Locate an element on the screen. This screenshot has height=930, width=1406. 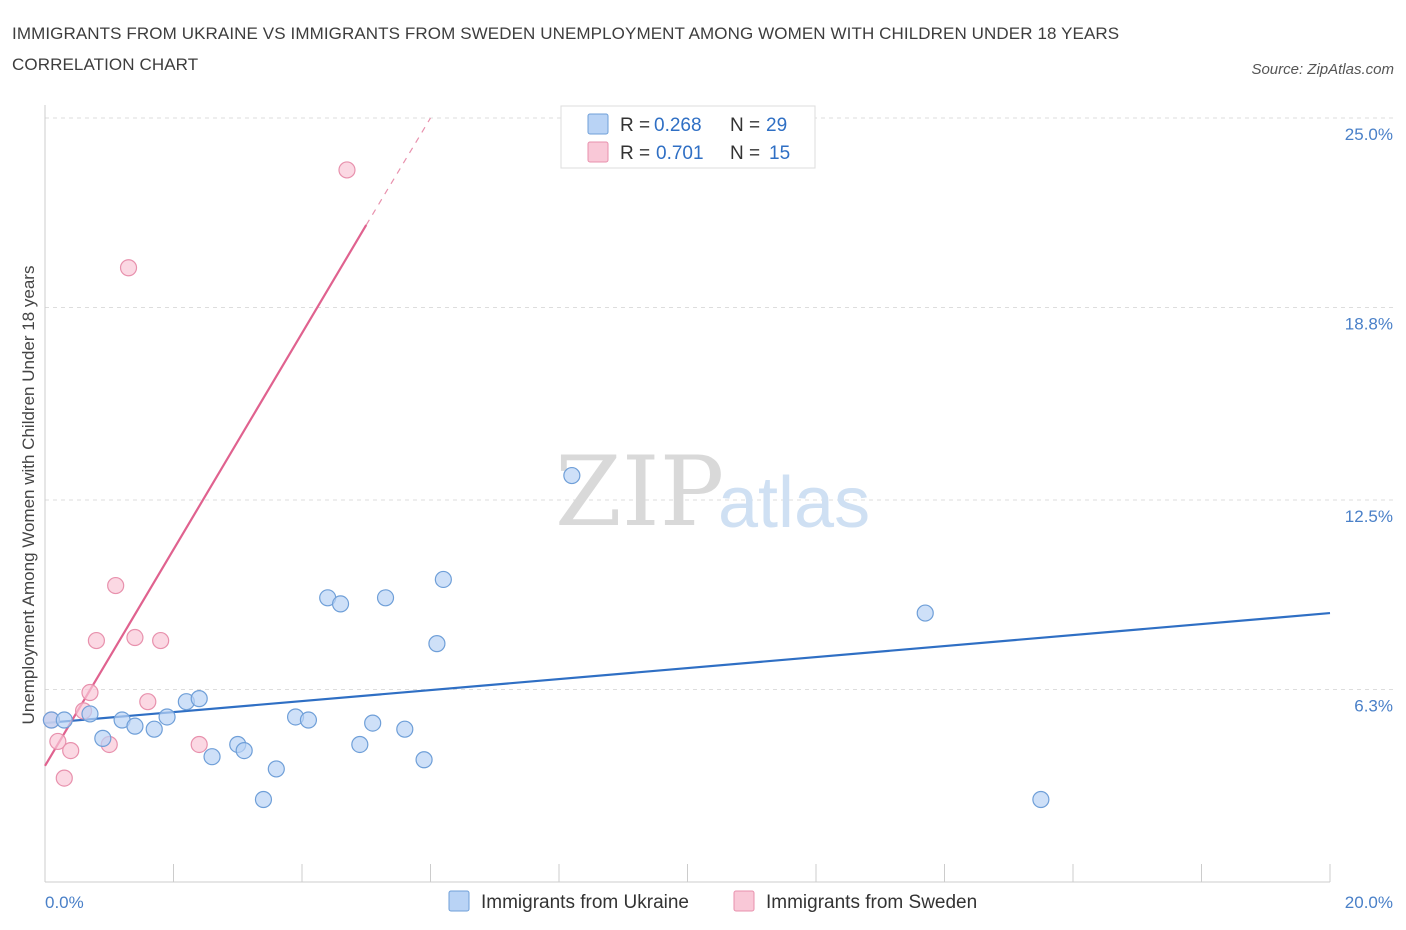
legend-sweden-r-label: R = is located at coordinates (635, 153).